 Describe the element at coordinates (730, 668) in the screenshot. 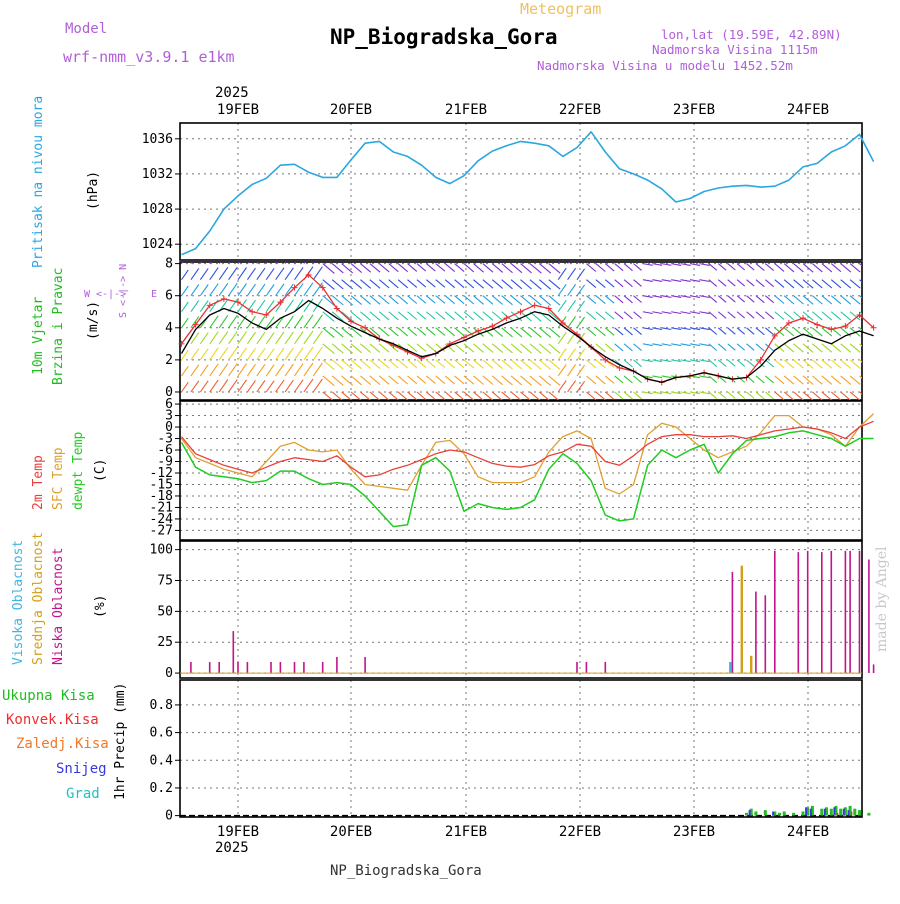

I see `high-cloud-bar` at that location.